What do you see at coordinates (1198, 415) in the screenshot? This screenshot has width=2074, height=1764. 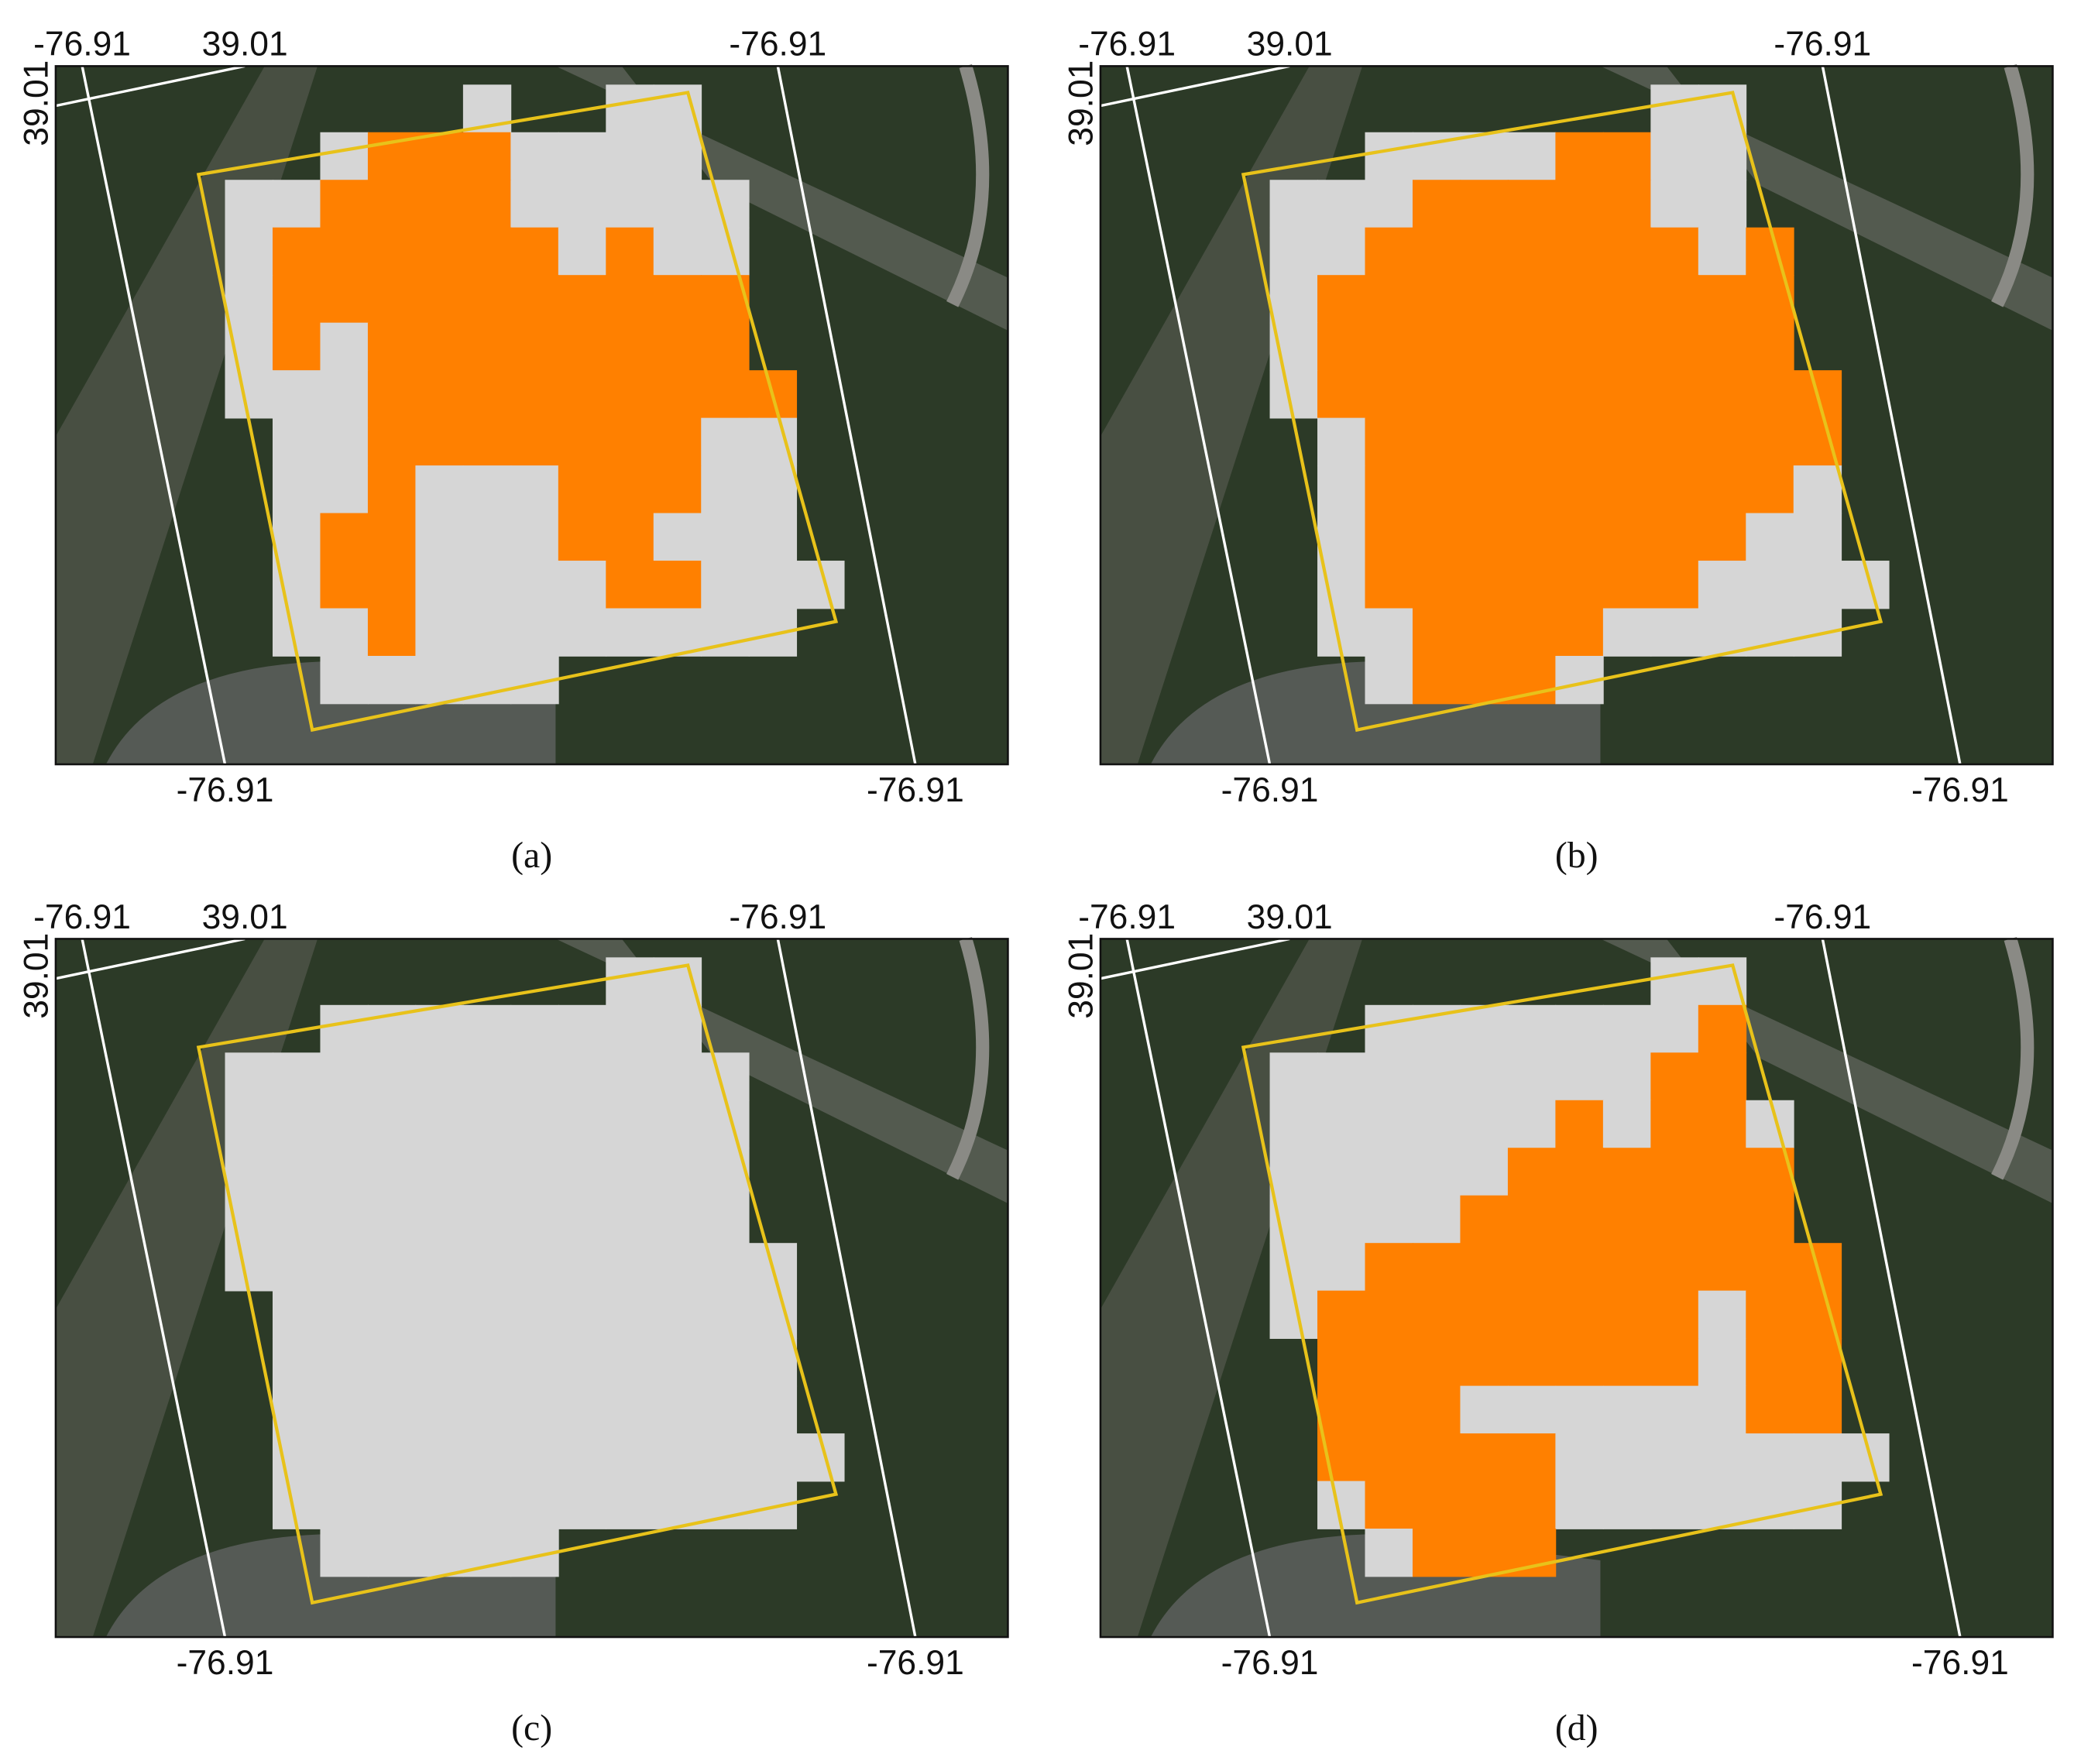 I see `graticule` at bounding box center [1198, 415].